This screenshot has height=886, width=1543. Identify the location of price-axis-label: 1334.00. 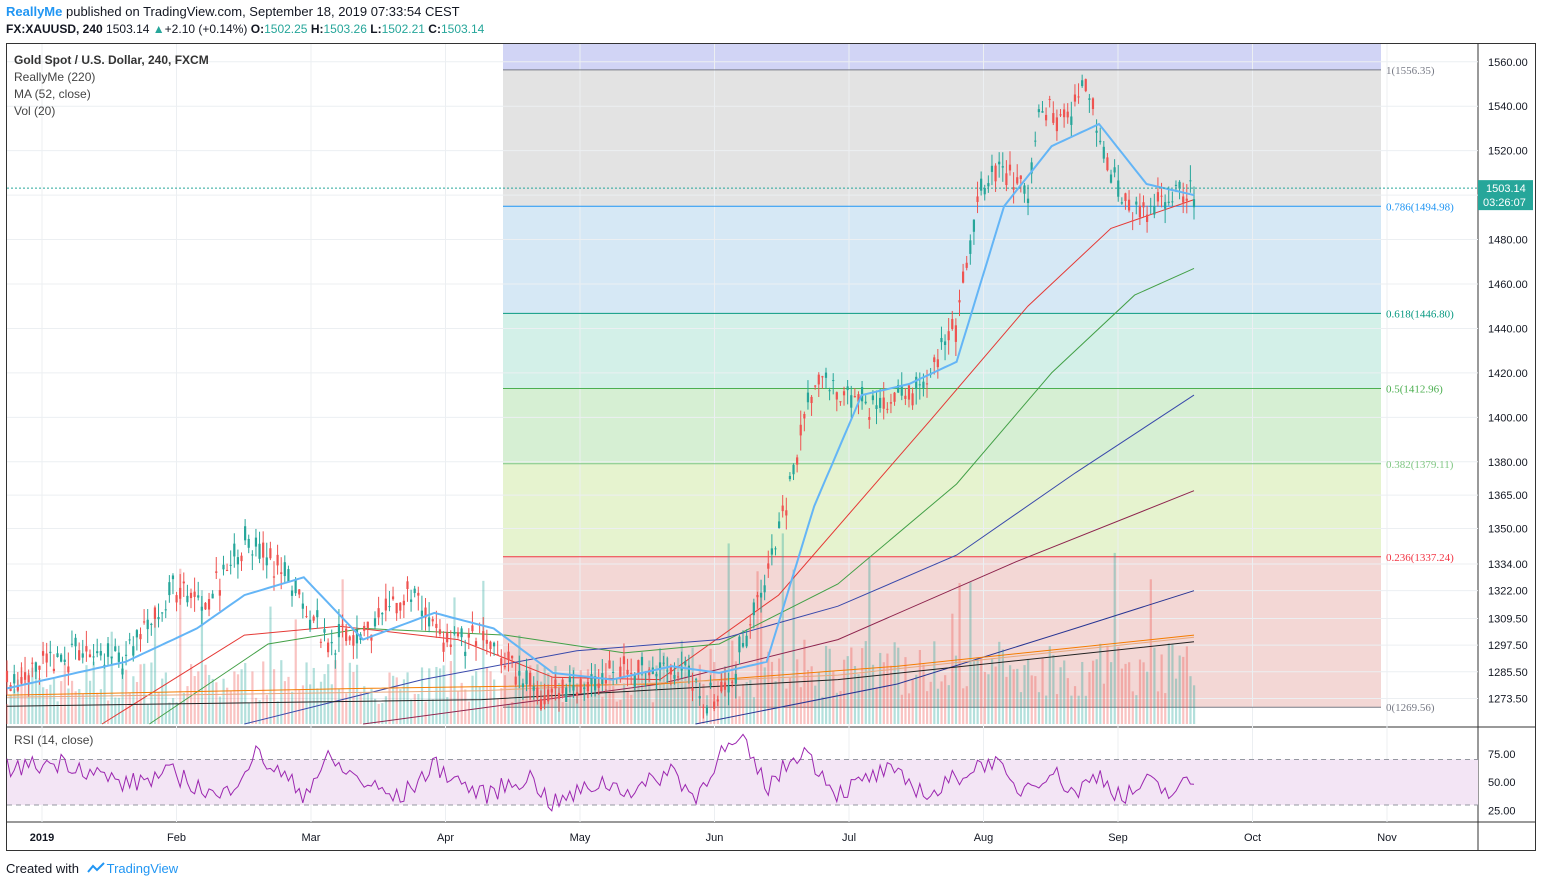
(1508, 565).